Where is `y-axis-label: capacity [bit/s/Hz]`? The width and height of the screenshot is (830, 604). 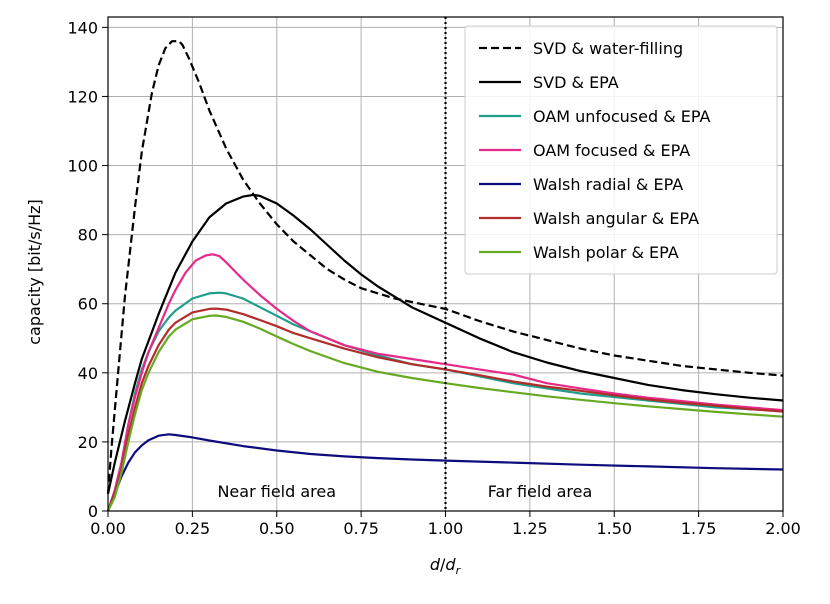
y-axis-label: capacity [bit/s/Hz] is located at coordinates (34, 272).